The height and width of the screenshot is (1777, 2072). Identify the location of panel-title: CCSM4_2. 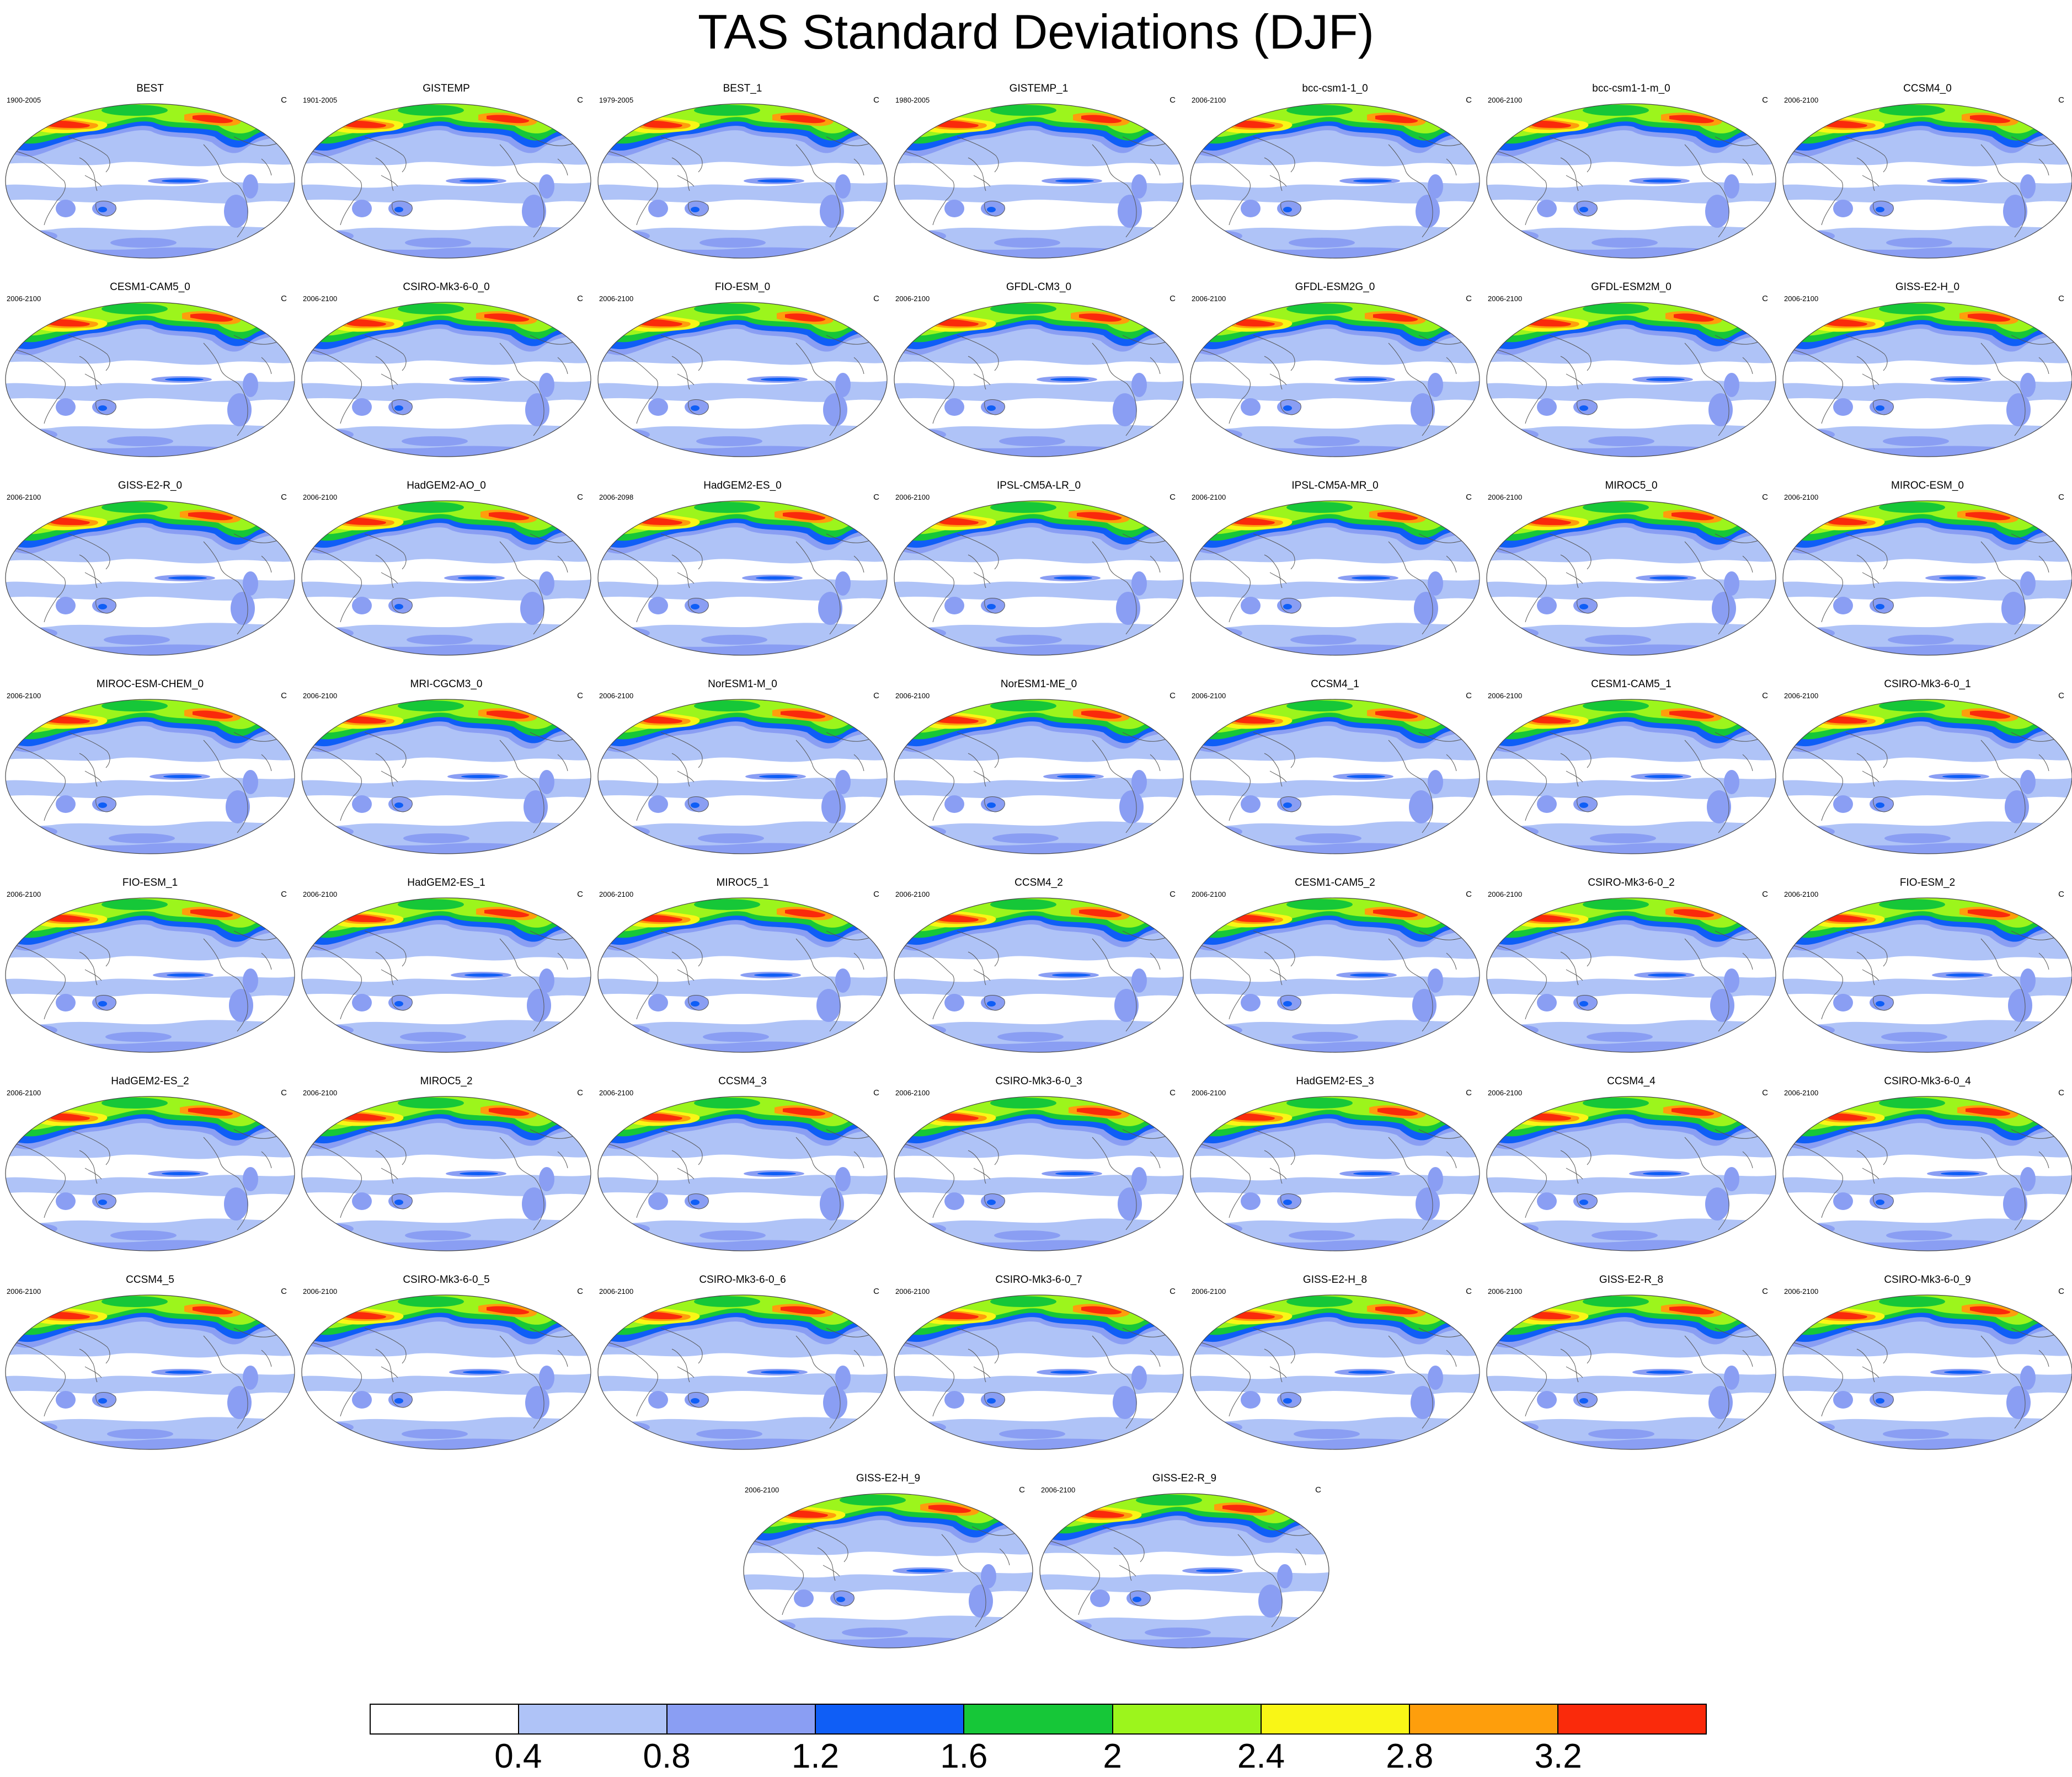
(1038, 882).